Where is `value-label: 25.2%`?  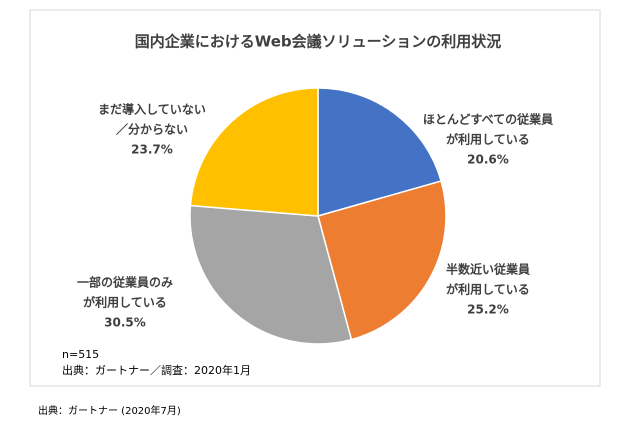
value-label: 25.2% is located at coordinates (488, 310).